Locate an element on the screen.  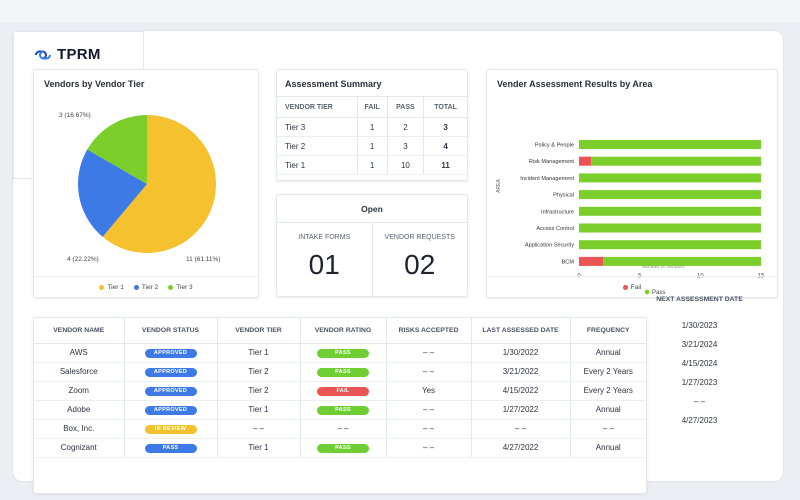
vendor-requests-stat: VENDOR REQUESTS 02 is located at coordinates (419, 260).